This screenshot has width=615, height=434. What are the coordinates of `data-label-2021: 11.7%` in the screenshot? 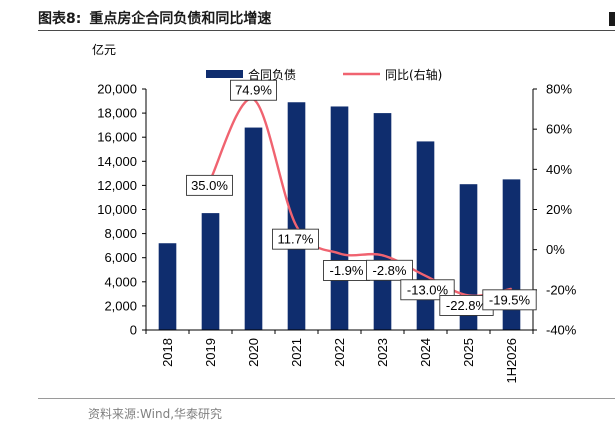 It's located at (296, 239).